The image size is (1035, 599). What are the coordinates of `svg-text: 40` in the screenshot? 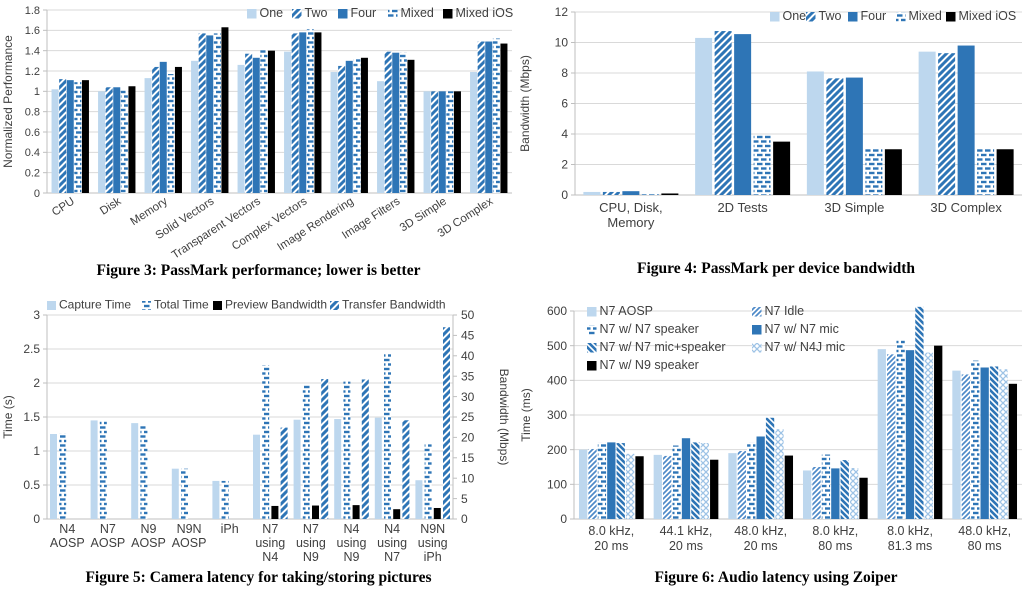 It's located at (468, 356).